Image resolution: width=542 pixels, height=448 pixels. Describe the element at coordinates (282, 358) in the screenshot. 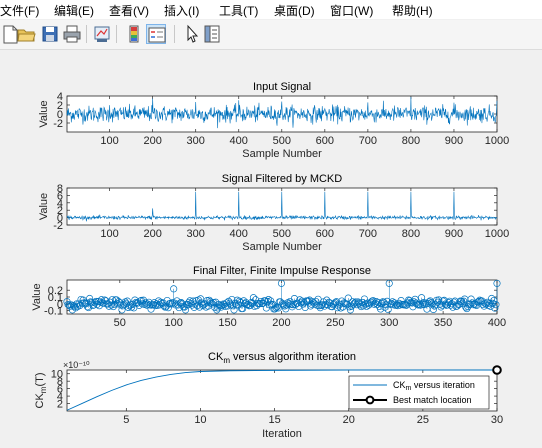

I see `plot-title: CKm versus algorithm iteration` at that location.